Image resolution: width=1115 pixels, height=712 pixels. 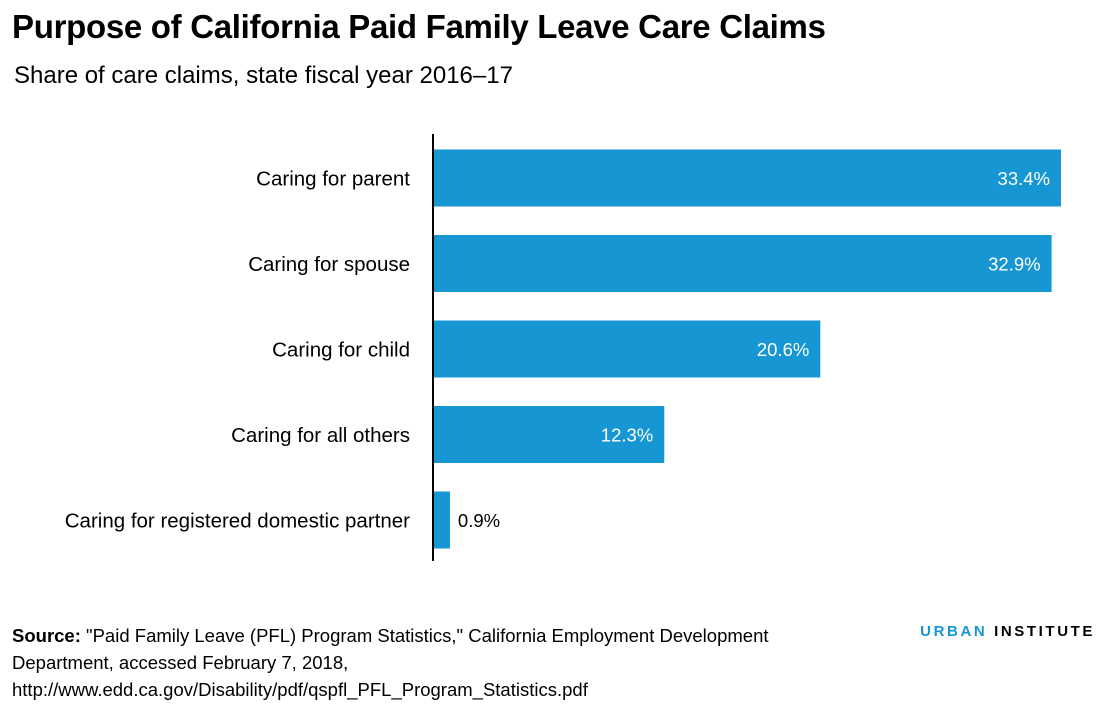 I want to click on category-label-4: Caring for registered domestic partner, so click(x=237, y=521).